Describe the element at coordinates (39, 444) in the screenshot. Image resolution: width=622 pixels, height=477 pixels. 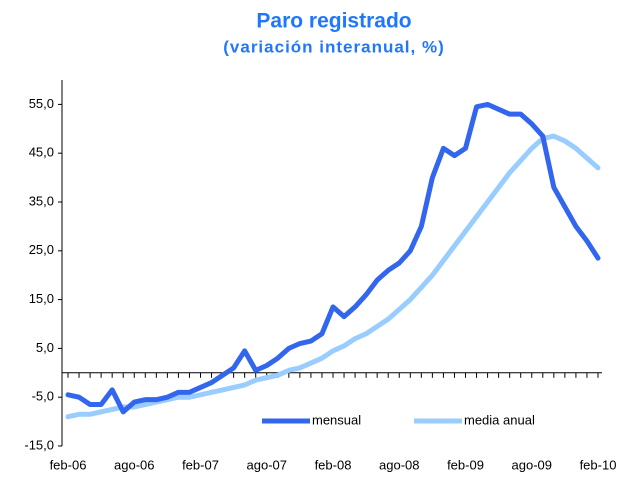
I see `y-tick-label: -15,0` at that location.